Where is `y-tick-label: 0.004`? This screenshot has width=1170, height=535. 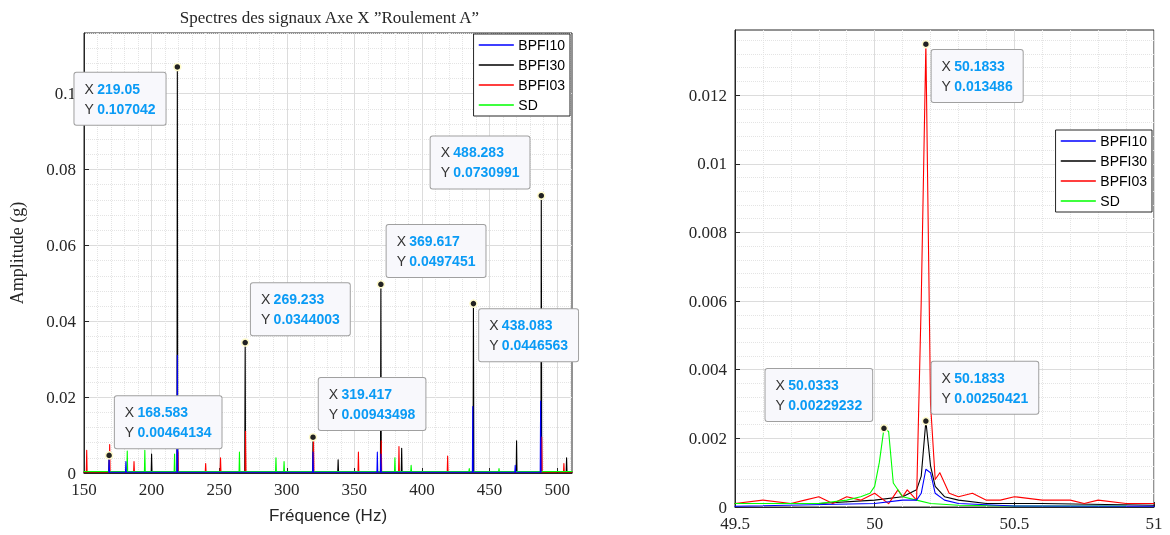 y-tick-label: 0.004 is located at coordinates (708, 370).